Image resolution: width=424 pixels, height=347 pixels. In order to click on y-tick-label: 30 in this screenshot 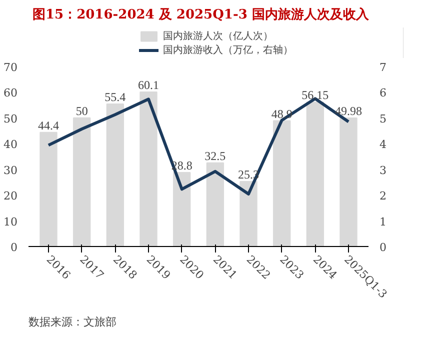, I will do `click(11, 170)`.